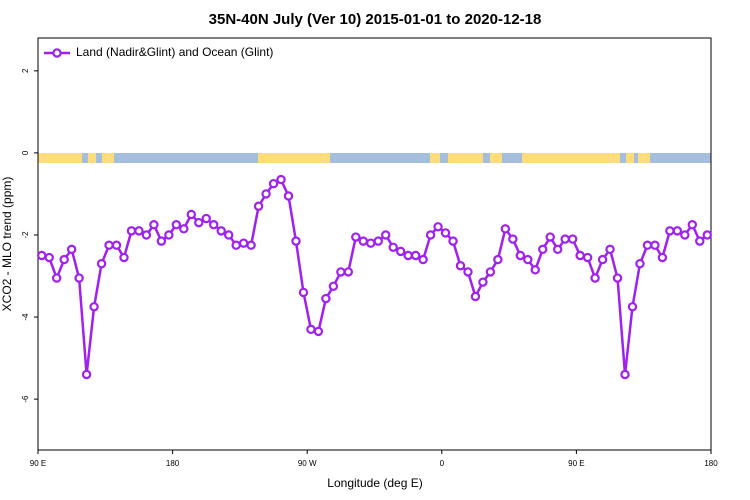 The height and width of the screenshot is (500, 750). What do you see at coordinates (25, 399) in the screenshot?
I see `y-tick-label: -6` at bounding box center [25, 399].